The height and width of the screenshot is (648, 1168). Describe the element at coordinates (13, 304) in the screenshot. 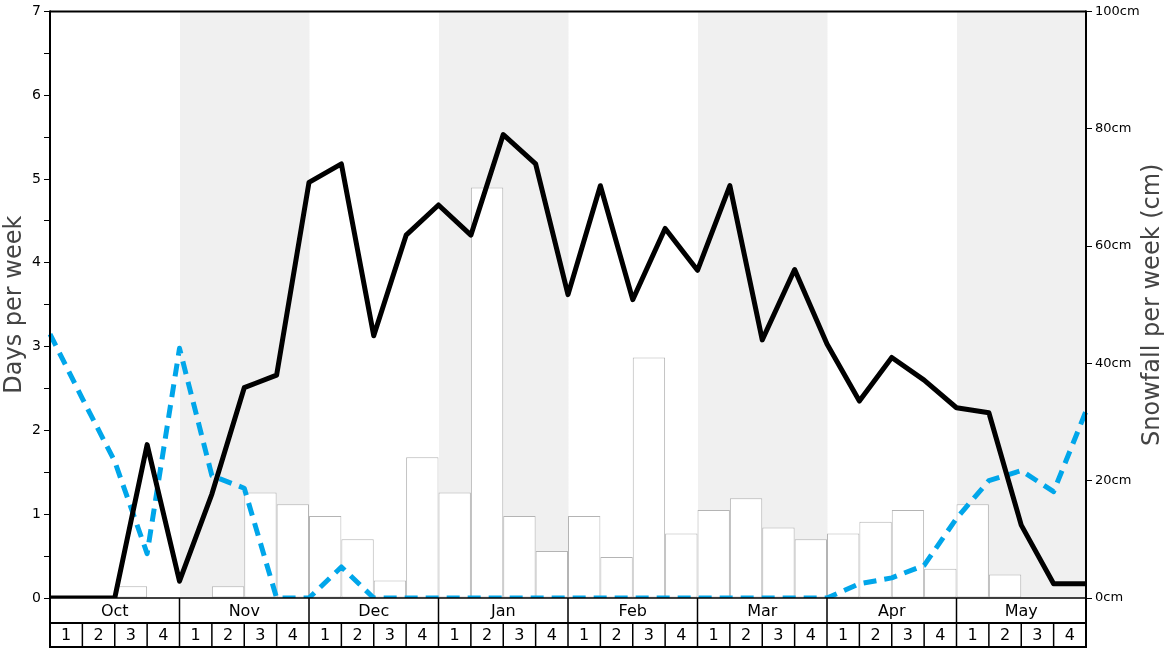

I see `y-axis-title: Days per week` at that location.